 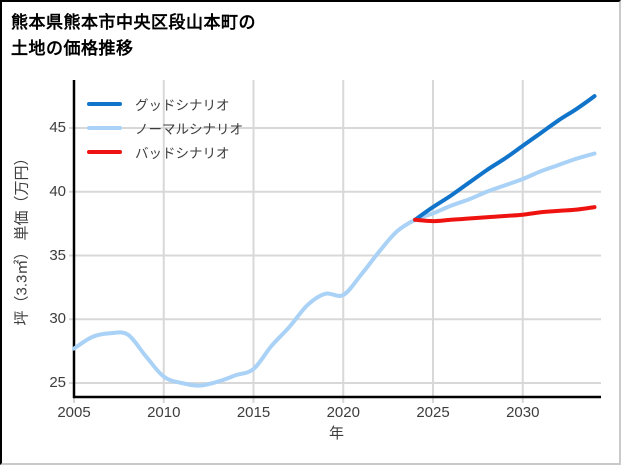 I want to click on series-line-bad-scenario, so click(x=505, y=214).